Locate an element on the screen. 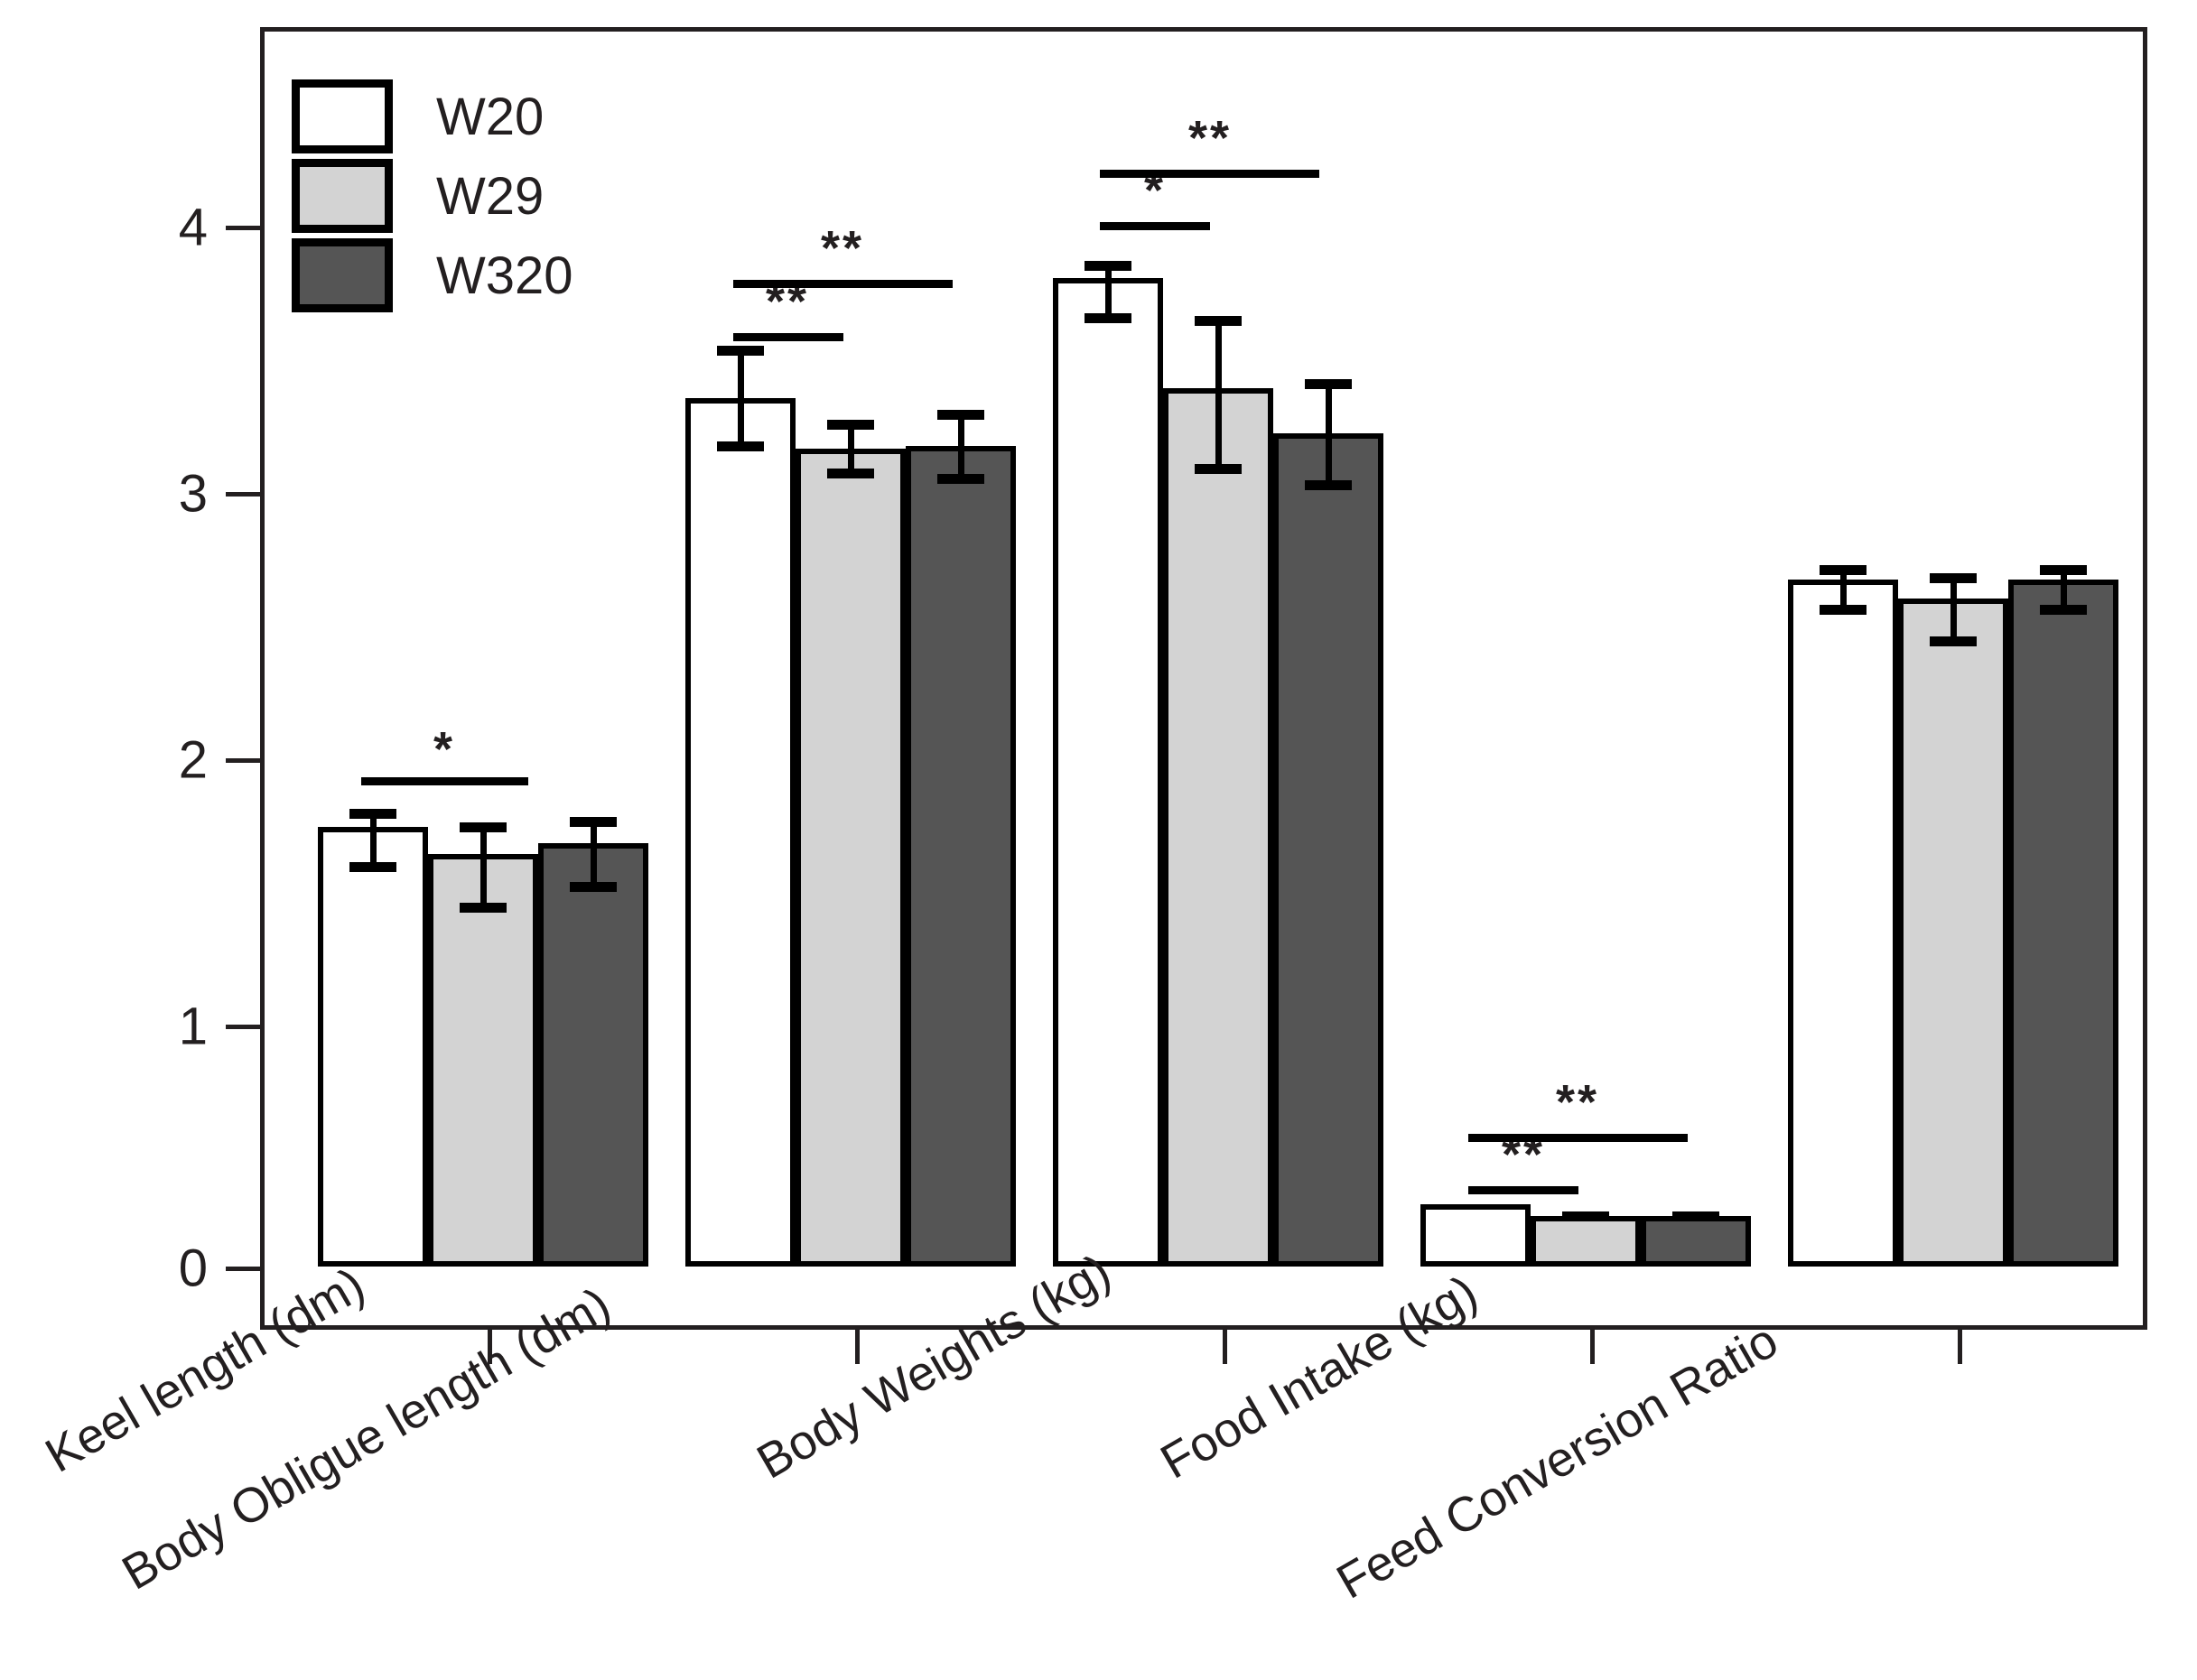 The height and width of the screenshot is (1680, 2197). error-cap-top-fcr-w29 is located at coordinates (1954, 578).